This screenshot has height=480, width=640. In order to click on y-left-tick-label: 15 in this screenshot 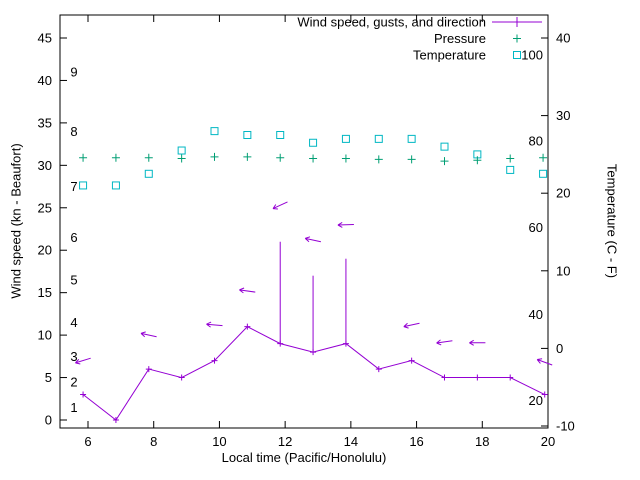, I will do `click(45, 292)`.